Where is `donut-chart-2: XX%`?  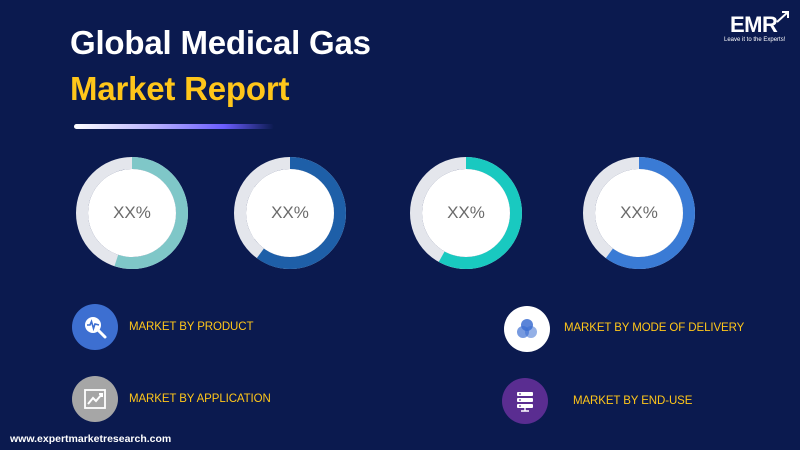 donut-chart-2: XX% is located at coordinates (290, 213).